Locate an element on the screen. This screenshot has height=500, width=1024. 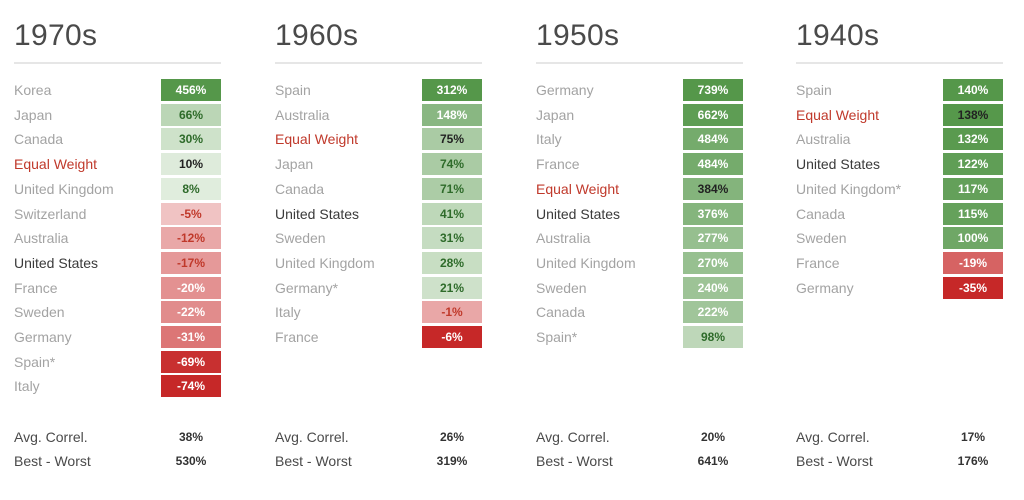
decade-title: 1950s is located at coordinates (578, 35).